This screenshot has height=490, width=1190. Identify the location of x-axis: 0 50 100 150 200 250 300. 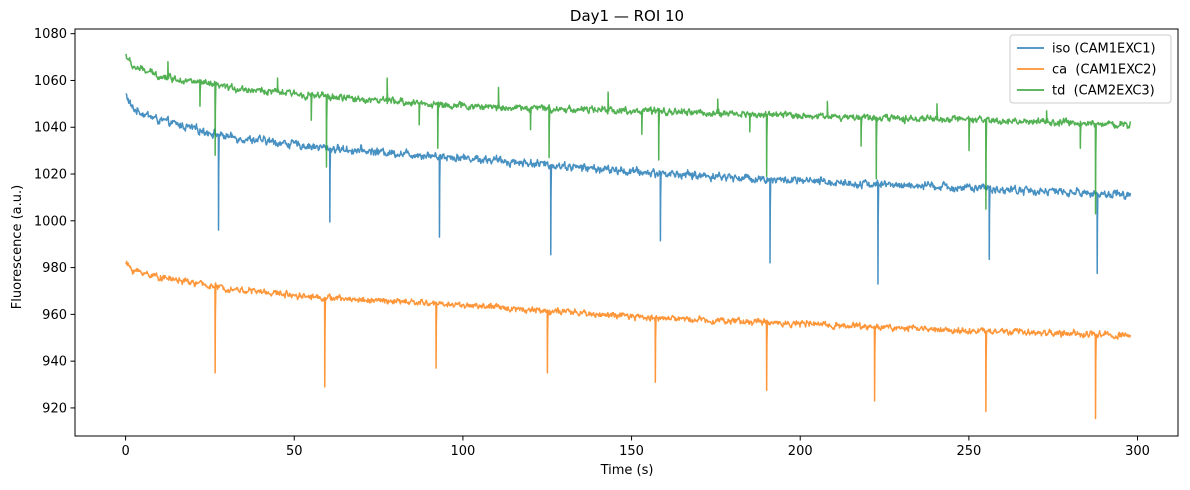
(635, 447).